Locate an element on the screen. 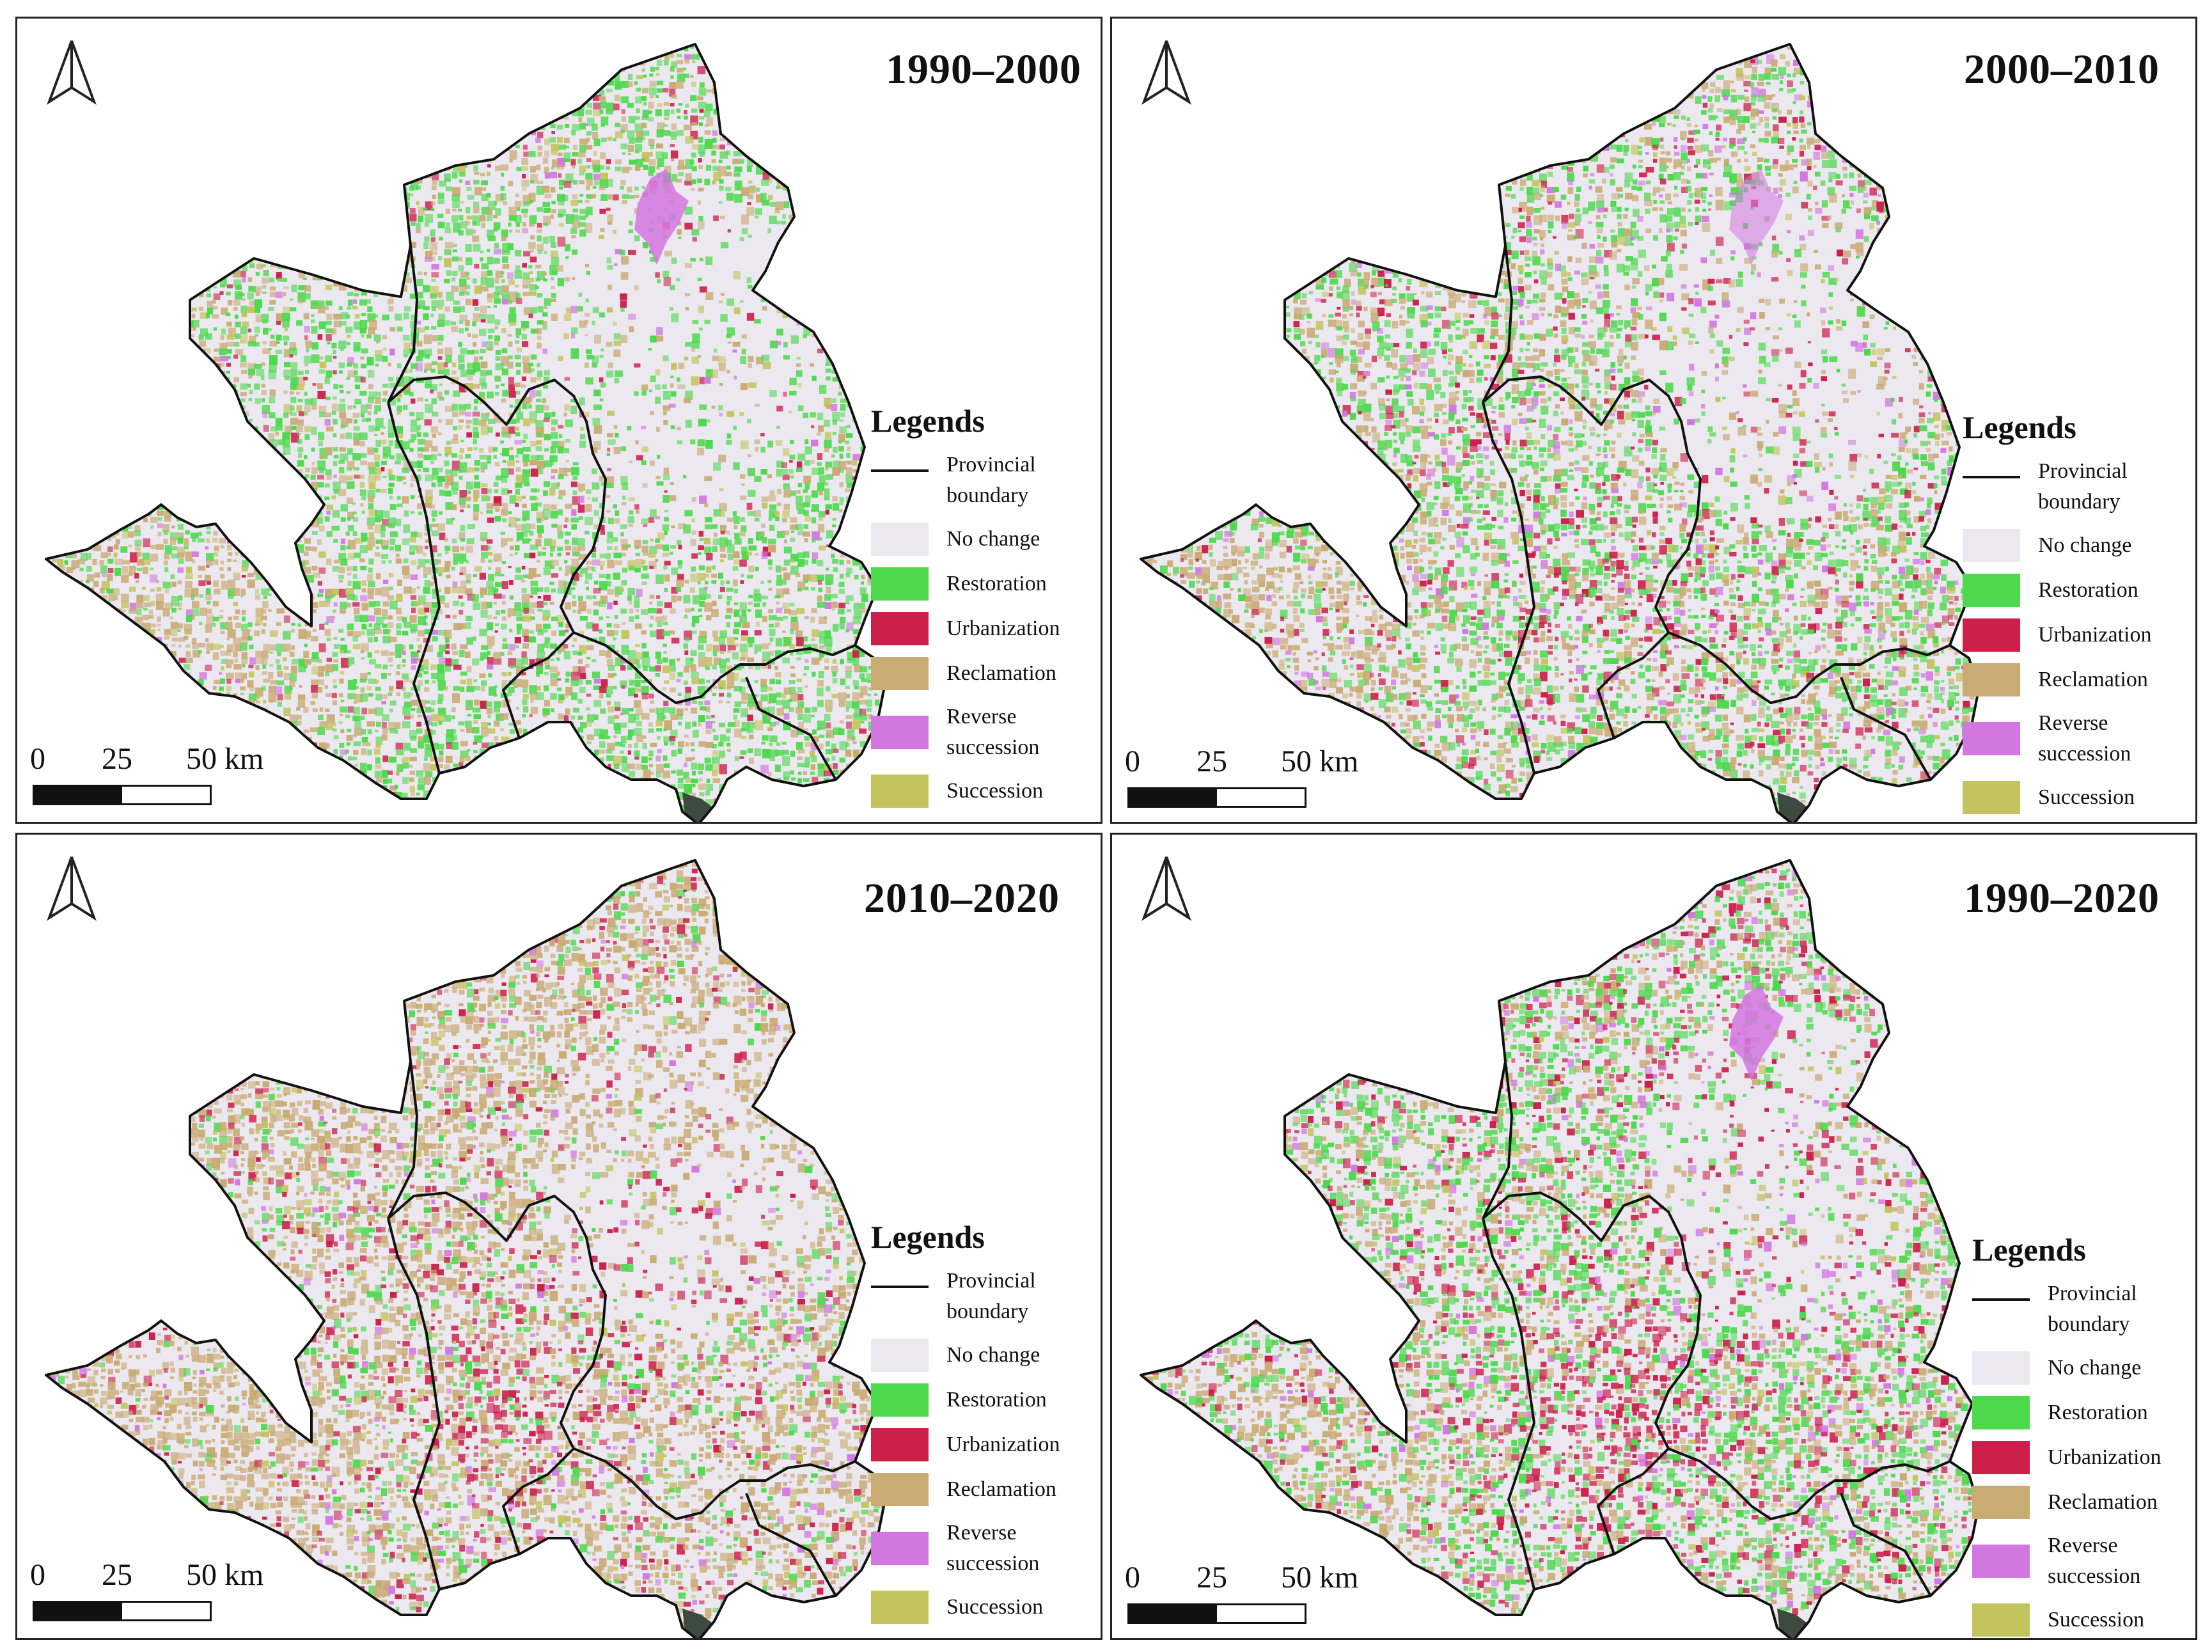  panel-title: 2000–2010 is located at coordinates (2062, 69).